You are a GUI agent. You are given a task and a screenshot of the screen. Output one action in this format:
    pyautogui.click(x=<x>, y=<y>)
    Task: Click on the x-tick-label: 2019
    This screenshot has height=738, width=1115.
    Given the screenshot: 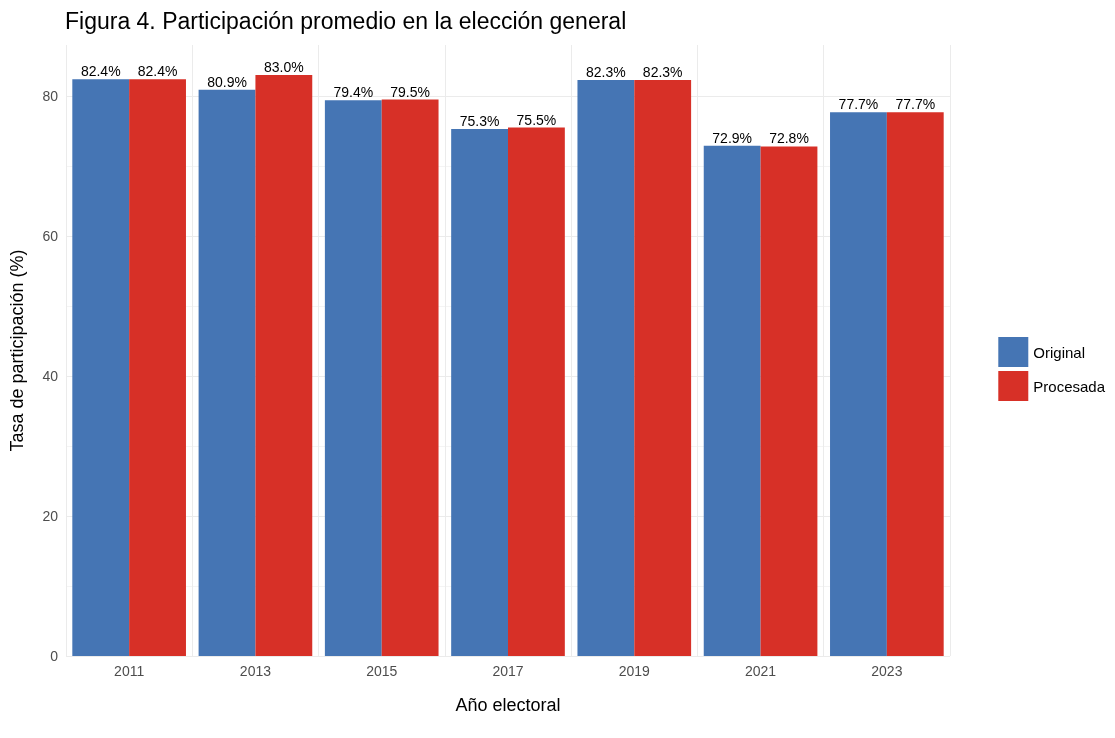 What is the action you would take?
    pyautogui.click(x=634, y=671)
    